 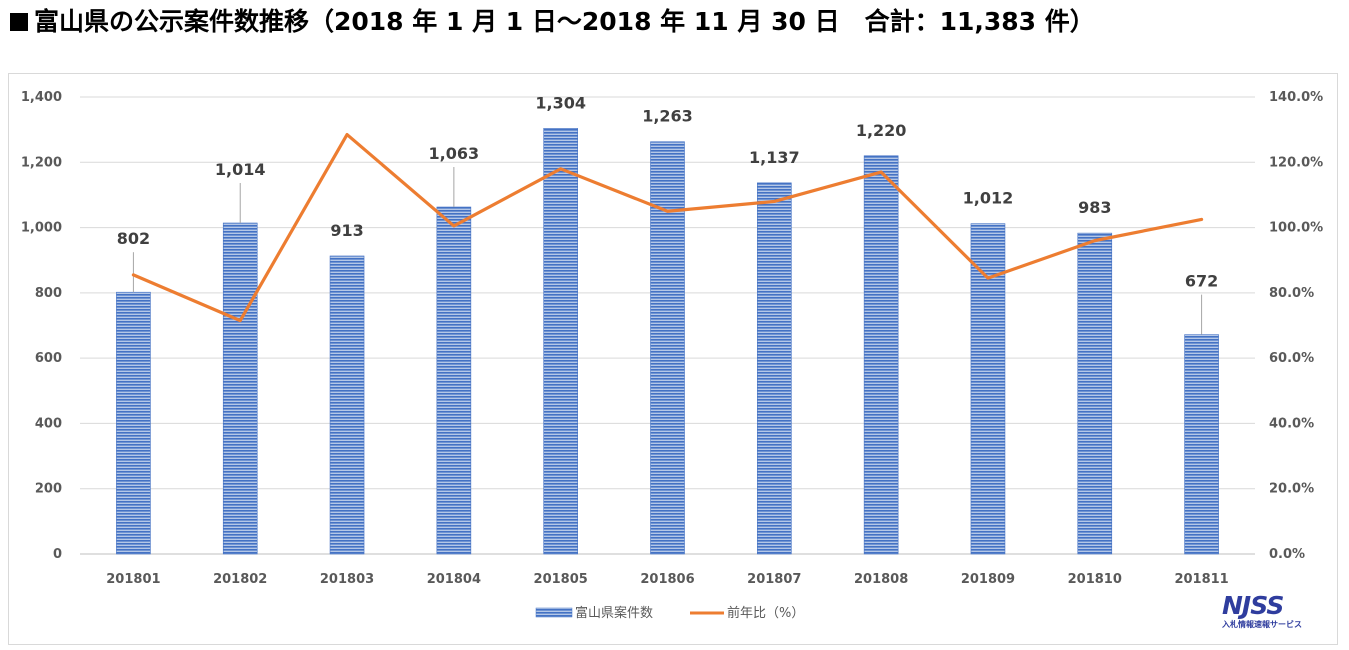 I want to click on logo: NJSS 入札情報速報サービス, so click(x=1274, y=613).